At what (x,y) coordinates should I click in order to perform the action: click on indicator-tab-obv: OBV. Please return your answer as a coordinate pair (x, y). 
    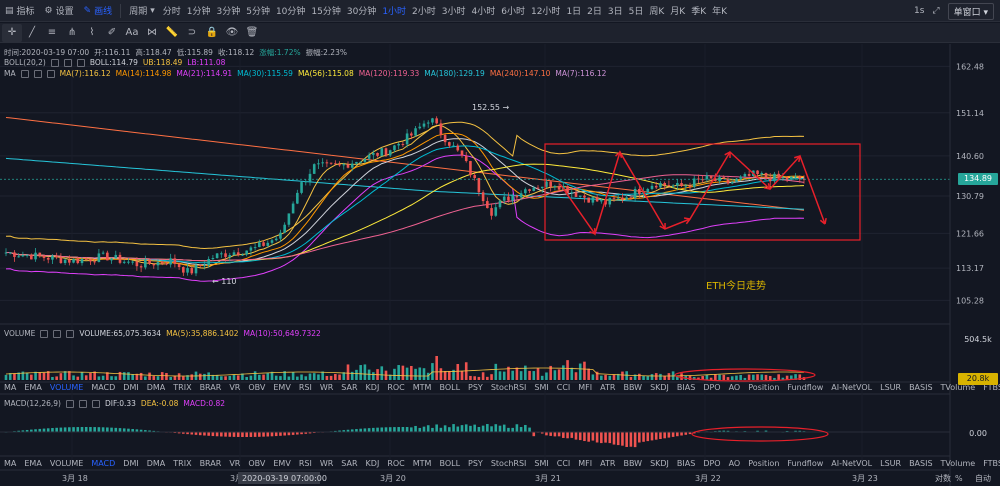
    Looking at the image, I should click on (257, 463).